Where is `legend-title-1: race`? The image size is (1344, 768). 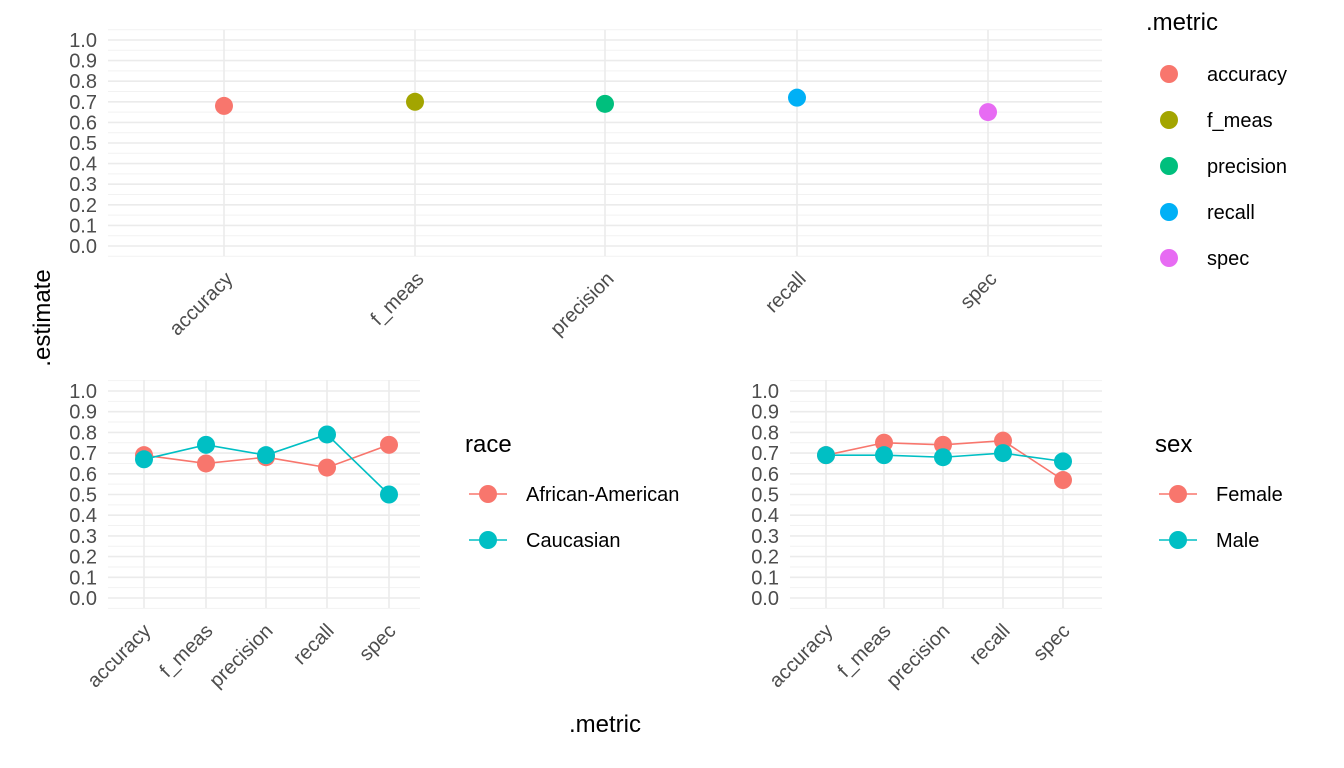 legend-title-1: race is located at coordinates (488, 444).